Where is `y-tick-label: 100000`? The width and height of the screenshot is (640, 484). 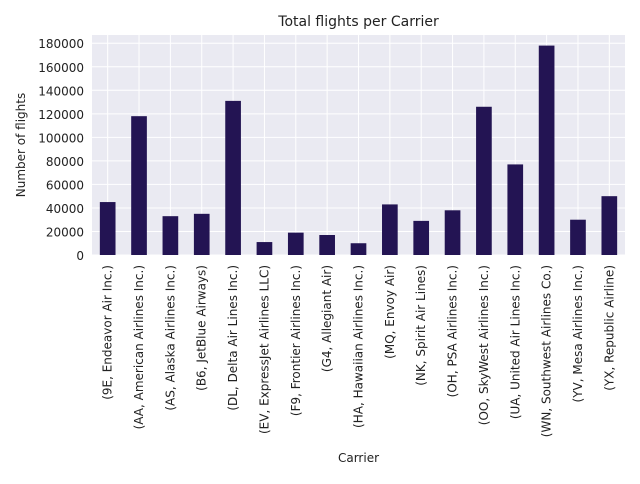
y-tick-label: 100000 is located at coordinates (61, 138).